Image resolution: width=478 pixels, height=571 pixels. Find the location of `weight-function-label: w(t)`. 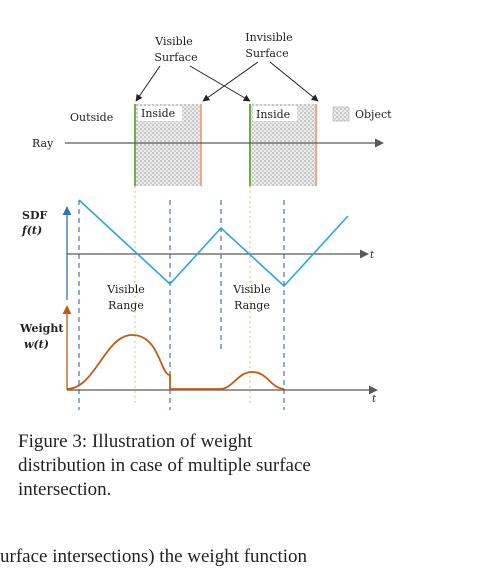

weight-function-label: w(t) is located at coordinates (36, 344).